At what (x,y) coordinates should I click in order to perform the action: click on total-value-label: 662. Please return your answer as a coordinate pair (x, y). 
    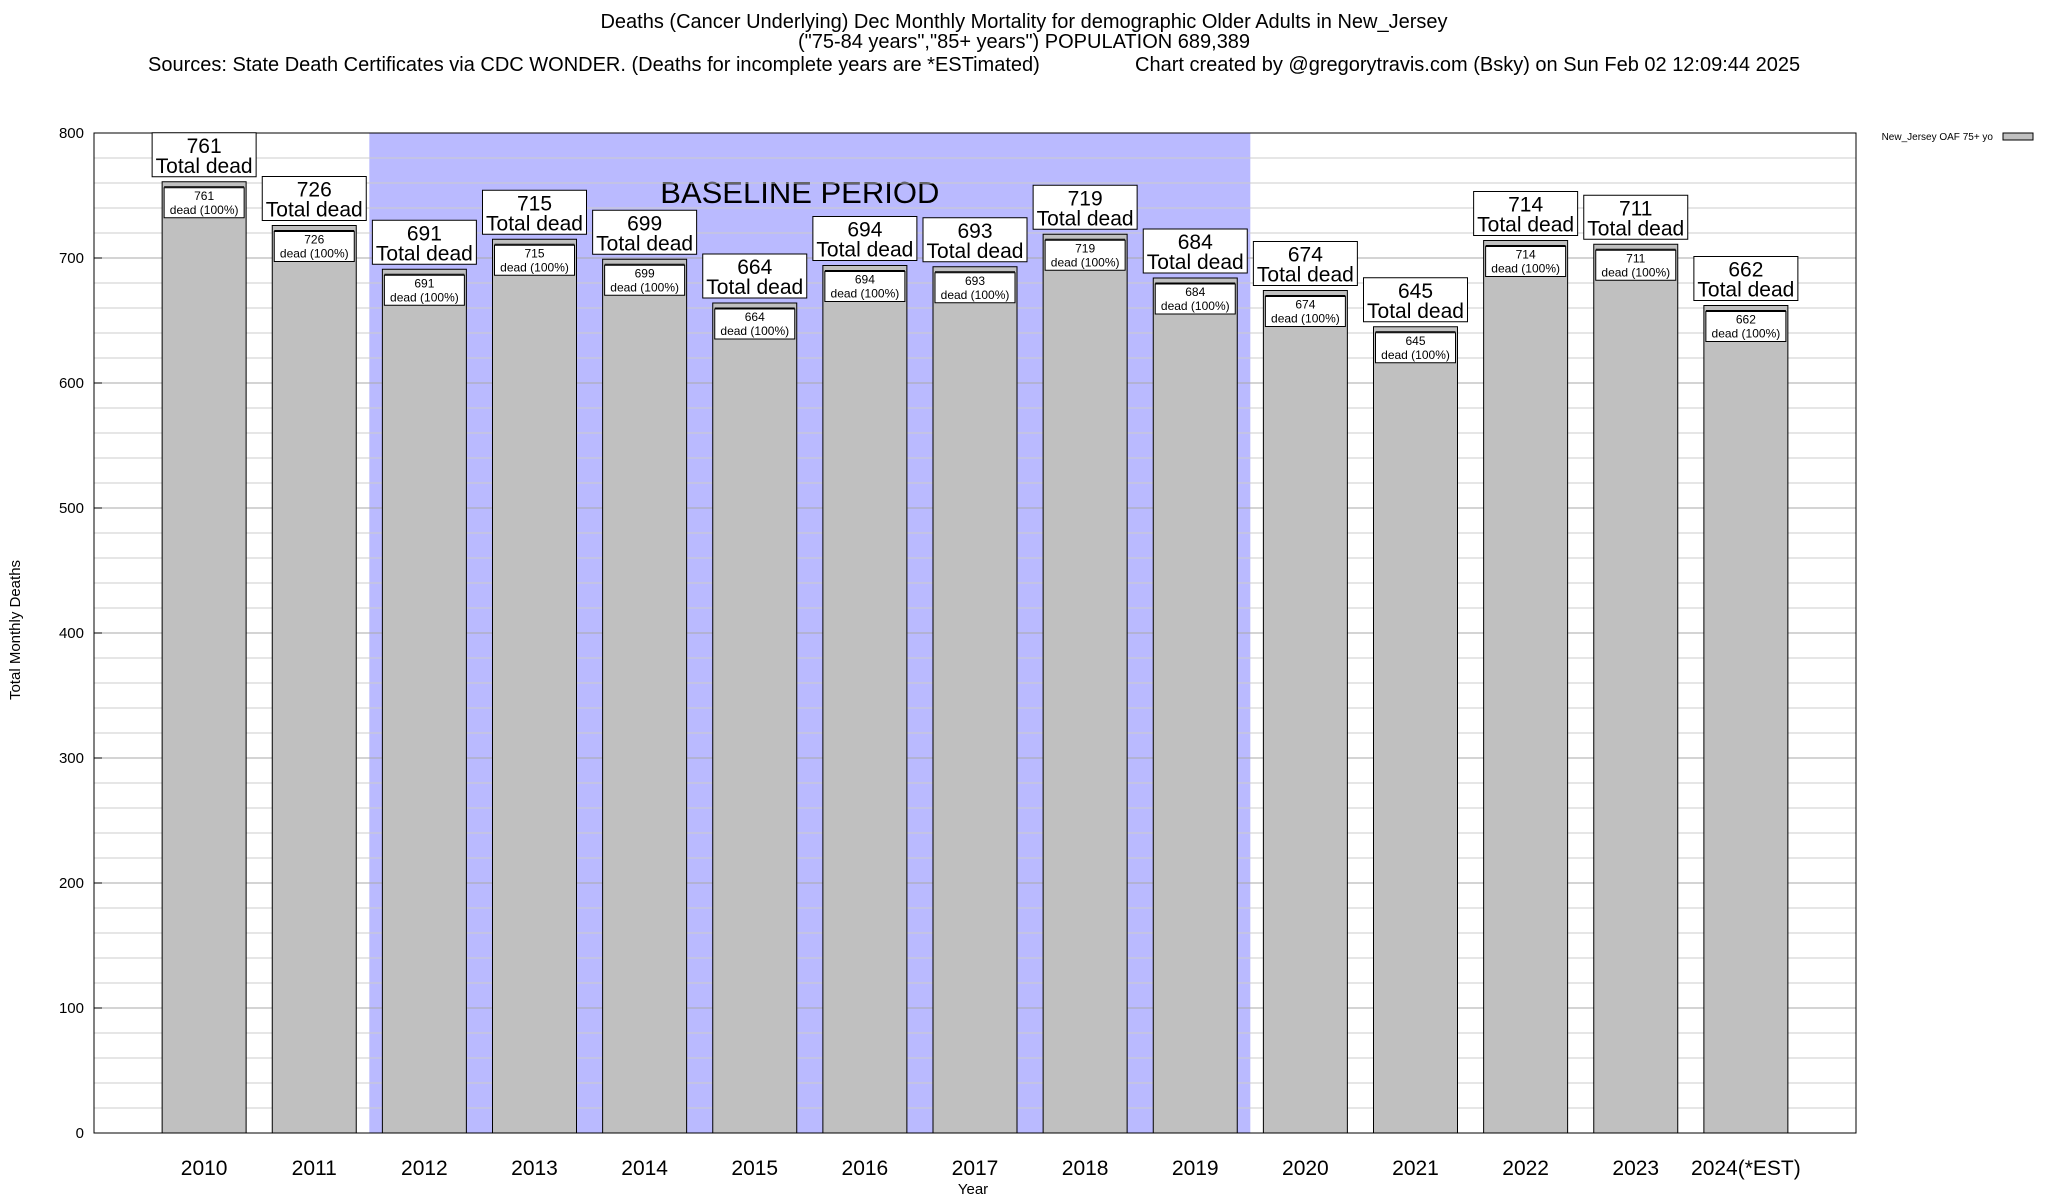
    Looking at the image, I should click on (1745, 270).